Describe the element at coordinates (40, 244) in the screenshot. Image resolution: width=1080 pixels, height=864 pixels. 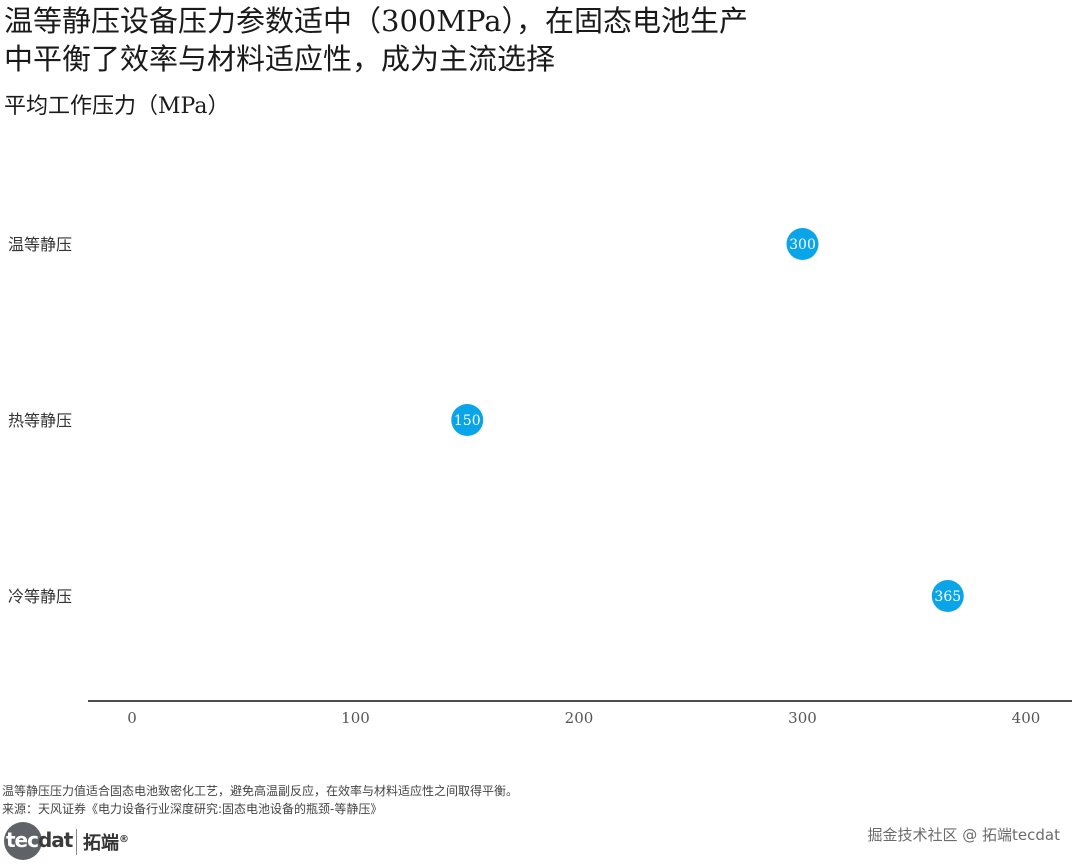
I see `y-category-label: 温等静压` at that location.